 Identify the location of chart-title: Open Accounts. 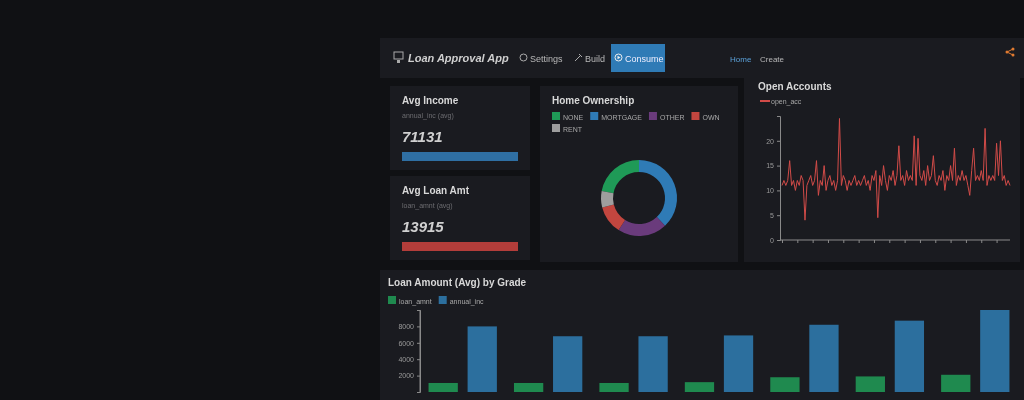
(795, 86).